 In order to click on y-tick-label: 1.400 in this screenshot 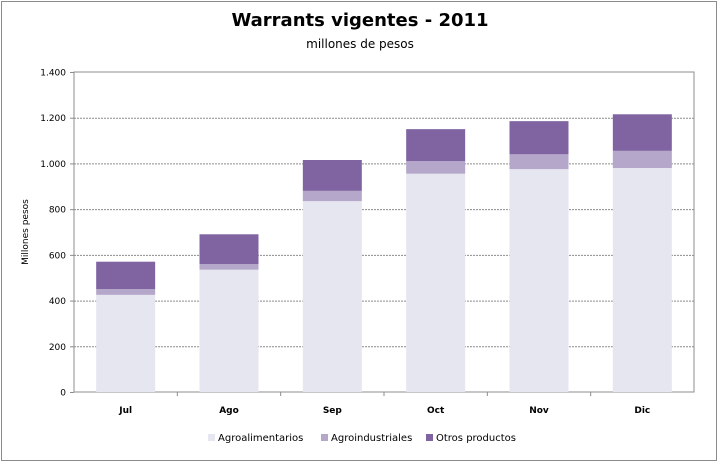, I will do `click(53, 74)`.